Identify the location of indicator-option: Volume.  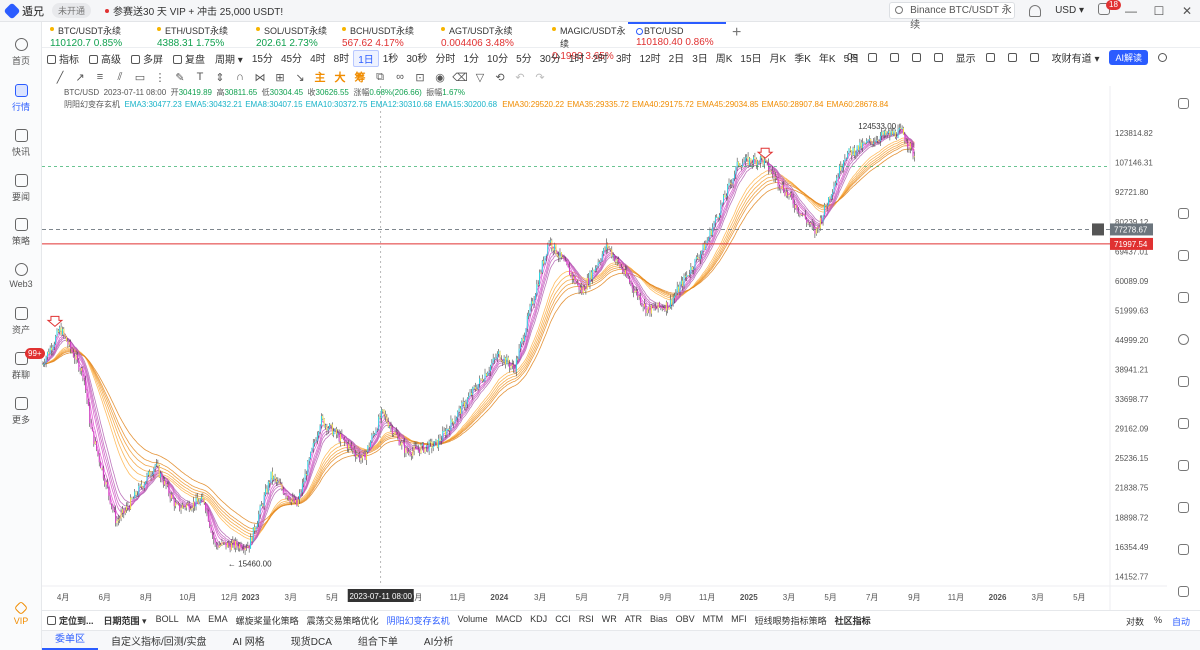
(472, 619).